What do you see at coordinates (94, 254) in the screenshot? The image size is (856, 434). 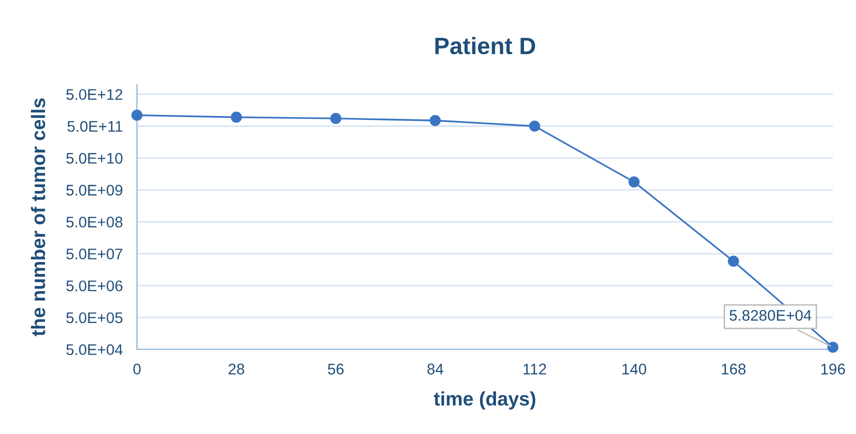 I see `y-tick-label: 5.0E+07` at bounding box center [94, 254].